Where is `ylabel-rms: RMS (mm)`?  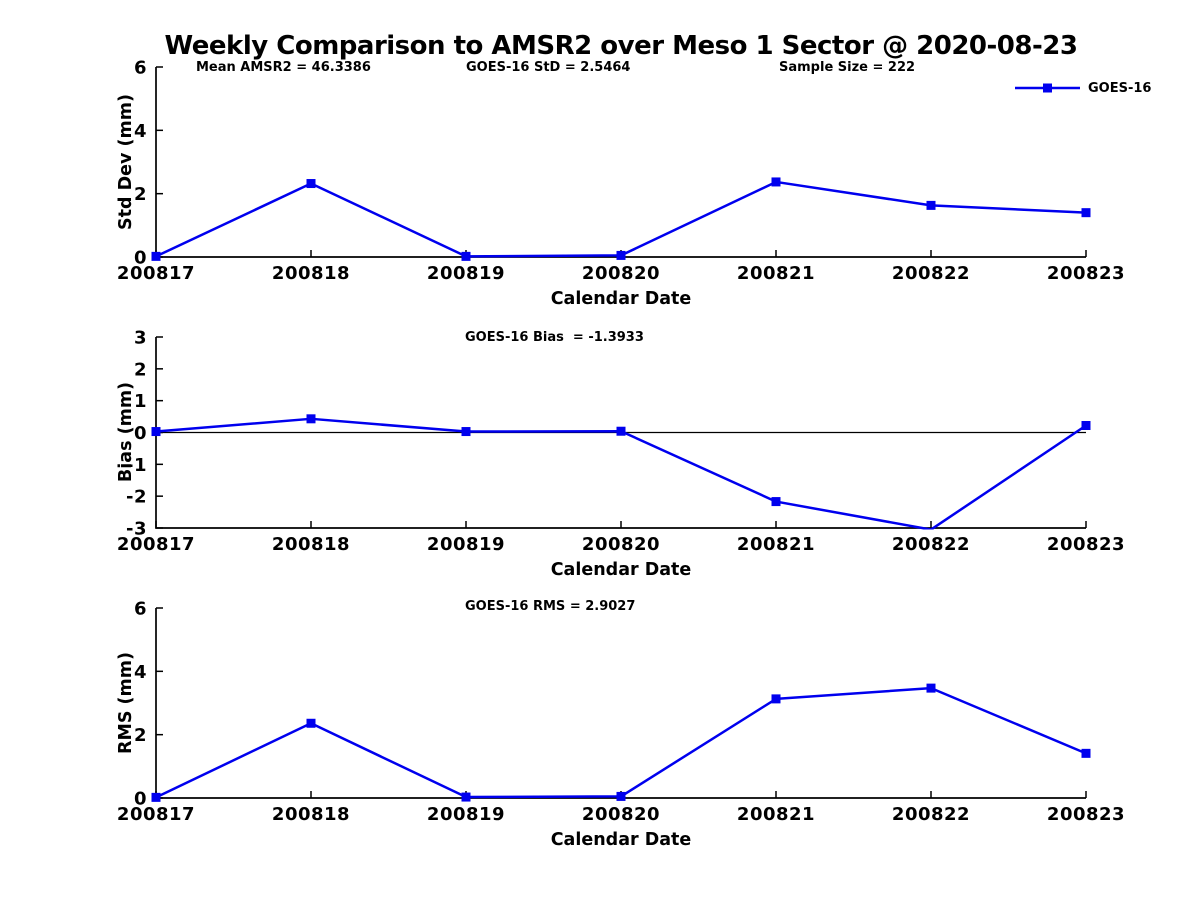
ylabel-rms: RMS (mm) is located at coordinates (126, 703).